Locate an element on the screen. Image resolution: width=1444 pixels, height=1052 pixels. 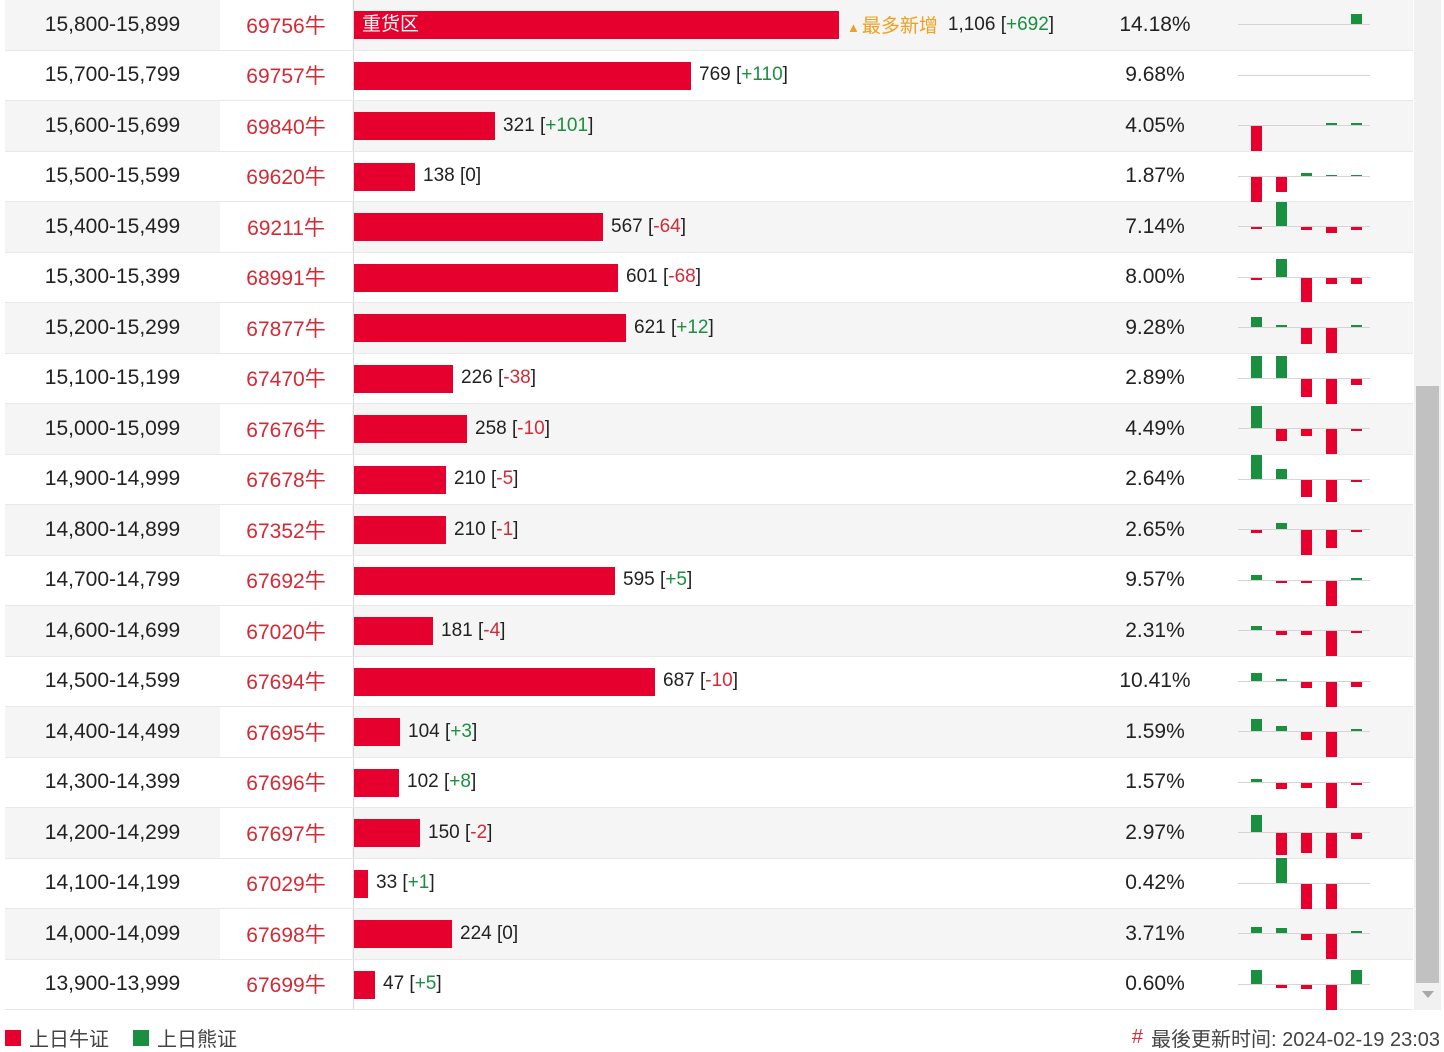
most-added-badge: ▲ 最多新增 is located at coordinates (892, 24).